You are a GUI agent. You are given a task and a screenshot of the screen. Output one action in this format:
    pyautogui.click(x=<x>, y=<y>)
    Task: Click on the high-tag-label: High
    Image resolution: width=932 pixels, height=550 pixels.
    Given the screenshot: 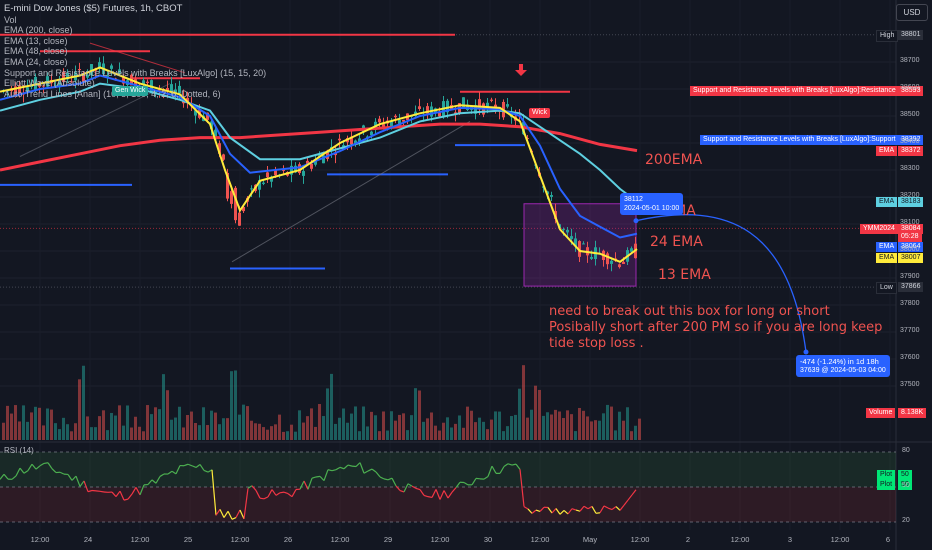 What is the action you would take?
    pyautogui.click(x=887, y=36)
    